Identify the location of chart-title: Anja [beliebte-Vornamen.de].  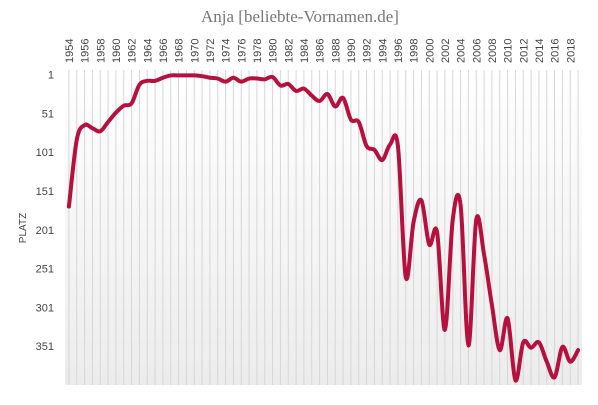
(300, 16).